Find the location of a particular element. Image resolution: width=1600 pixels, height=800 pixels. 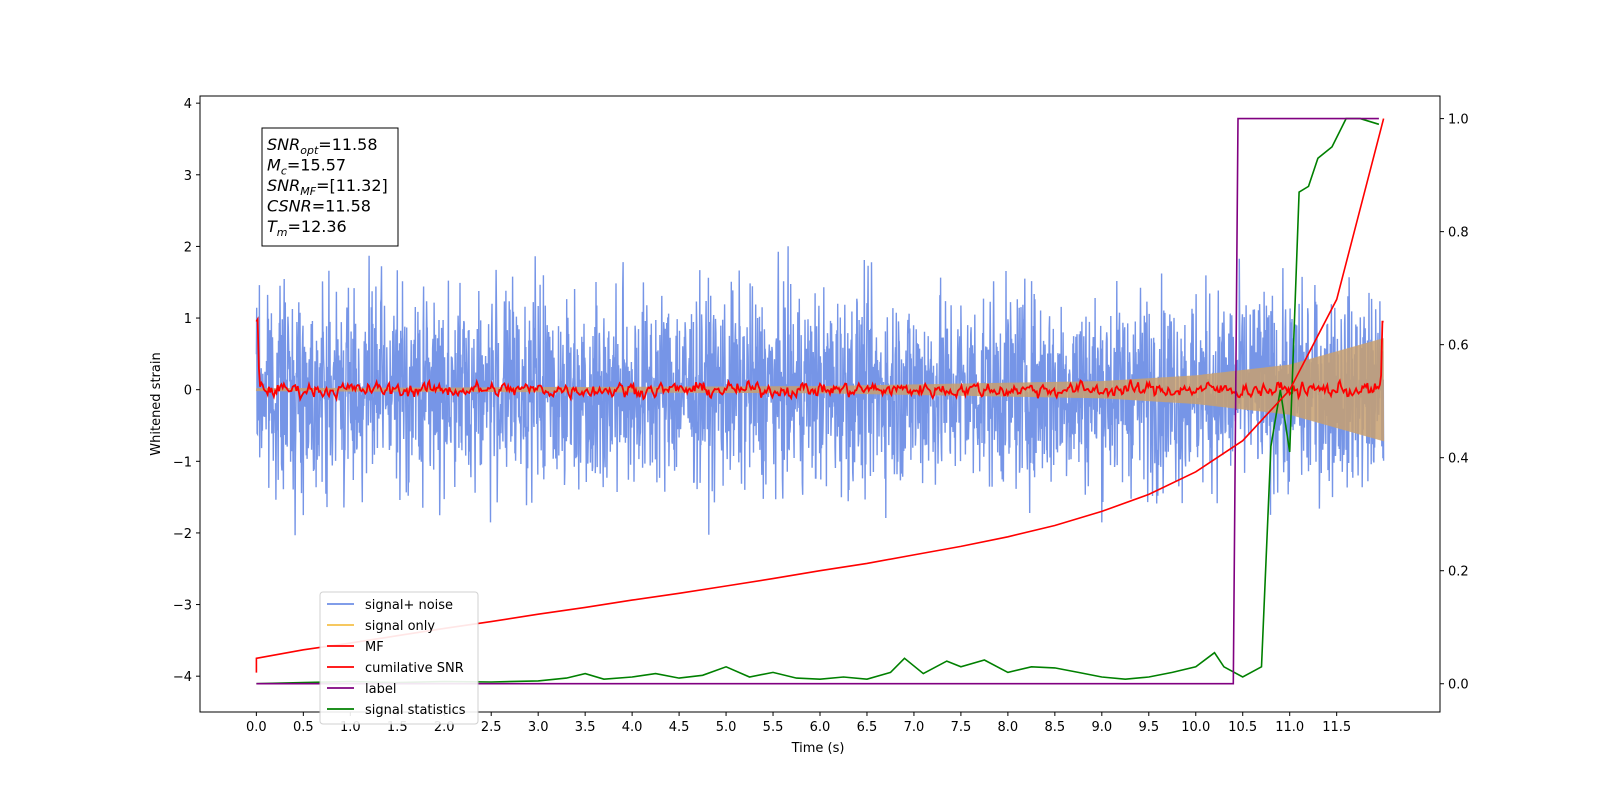

x-tick-label: 8.5 is located at coordinates (1055, 727).